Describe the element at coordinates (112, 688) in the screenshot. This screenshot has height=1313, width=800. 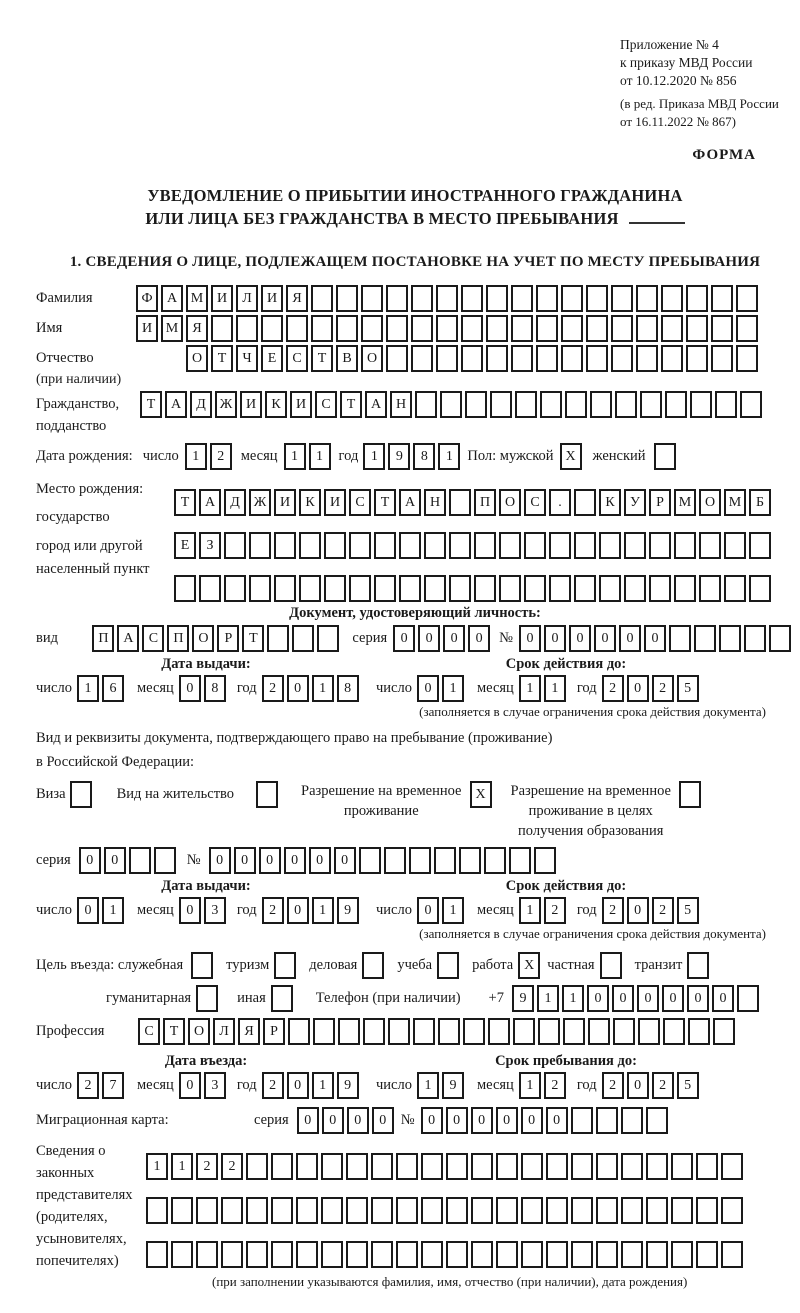
I see `char-cell: 6` at that location.